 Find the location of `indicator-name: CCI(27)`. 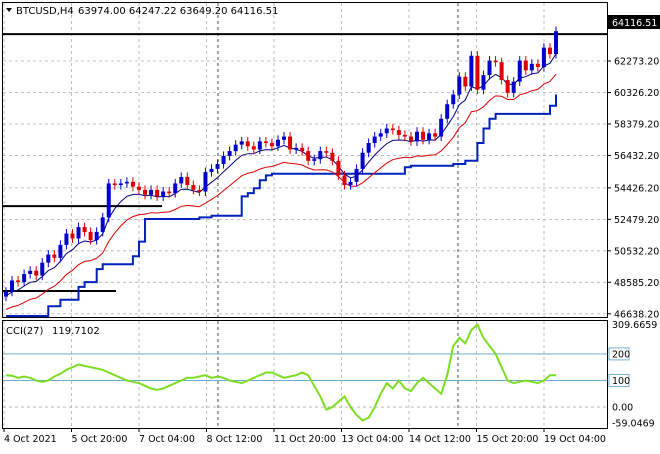

indicator-name: CCI(27) is located at coordinates (25, 331).